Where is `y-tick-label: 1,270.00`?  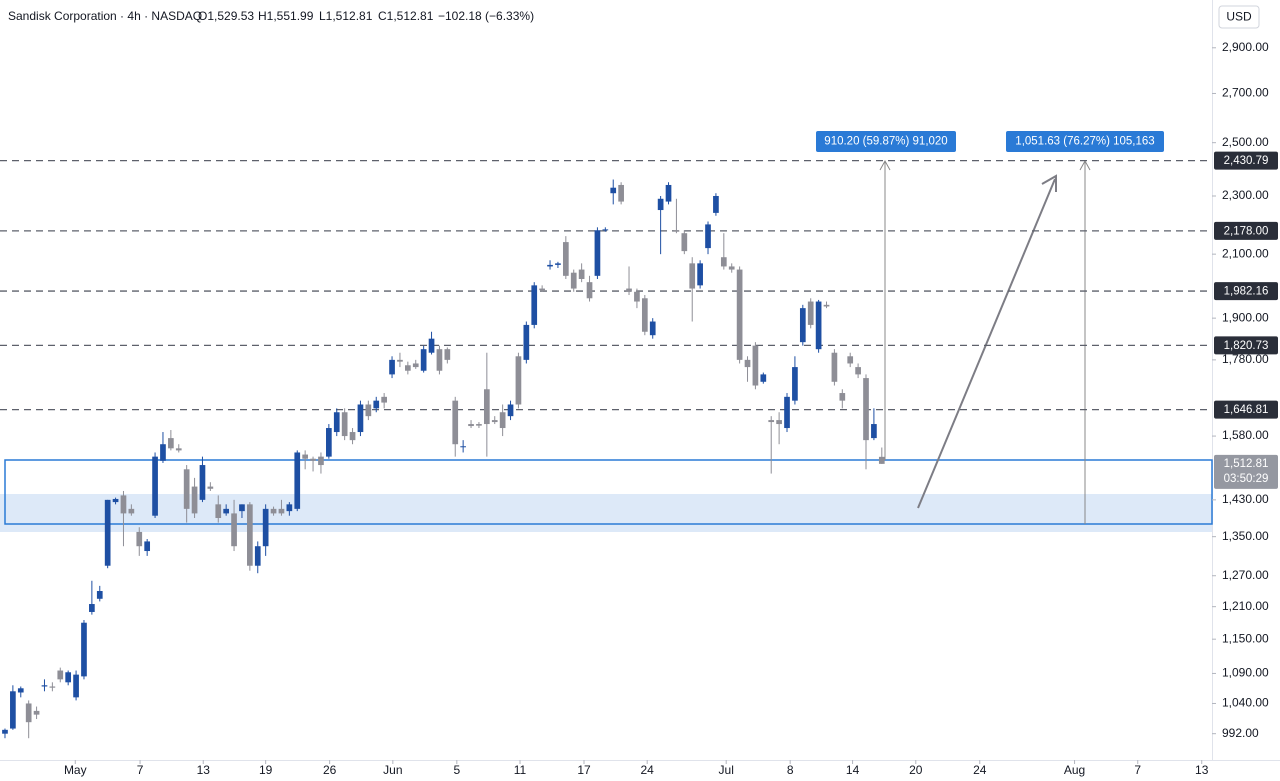
y-tick-label: 1,270.00 is located at coordinates (1245, 575).